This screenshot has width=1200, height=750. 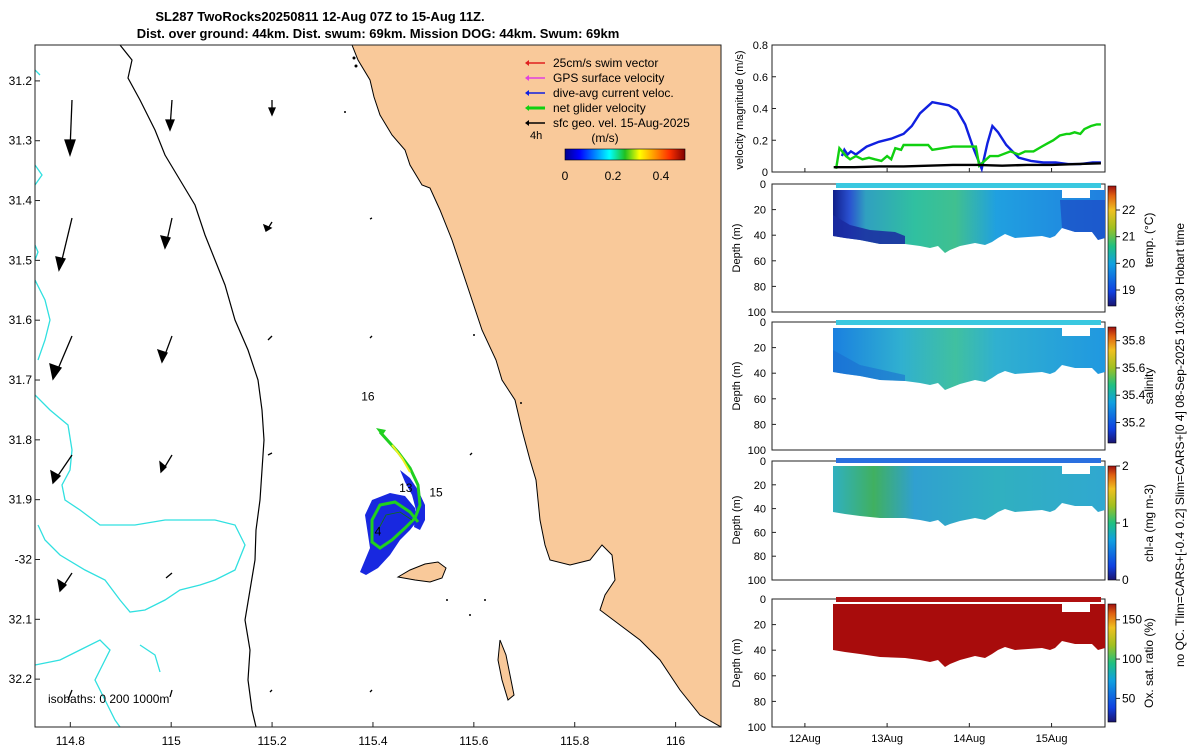 I want to click on time-tick-label: 13Aug, so click(x=887, y=739).